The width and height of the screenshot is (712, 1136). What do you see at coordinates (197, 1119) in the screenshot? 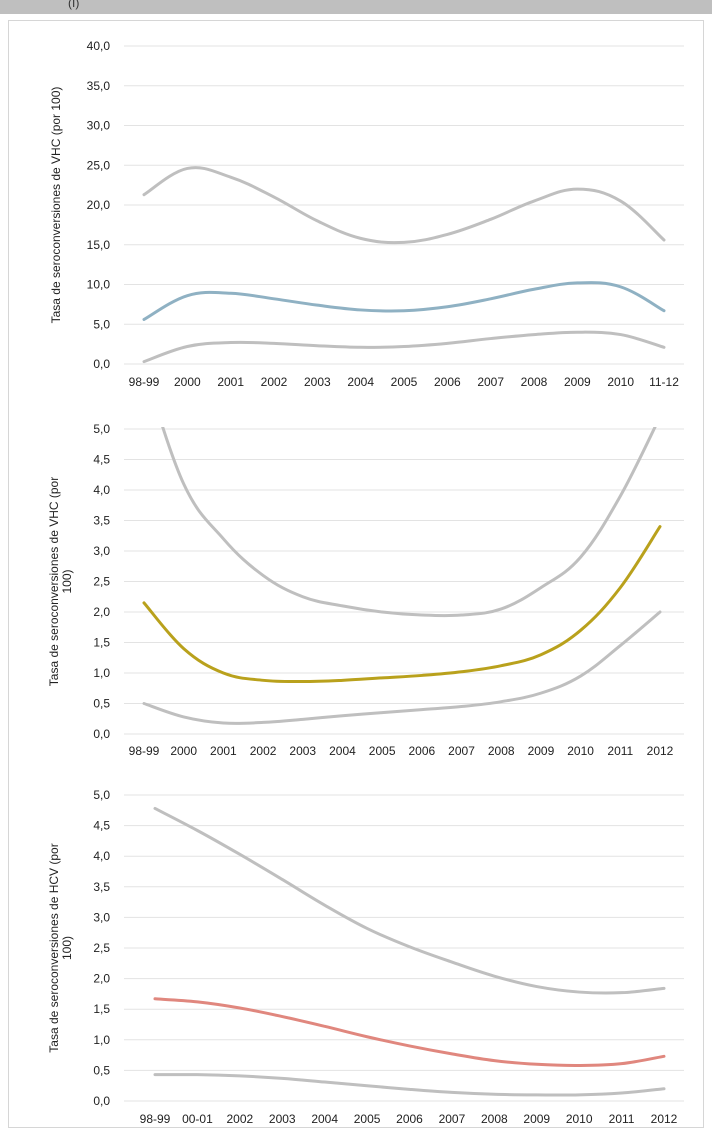
I see `x-tick-label: 00-01` at bounding box center [197, 1119].